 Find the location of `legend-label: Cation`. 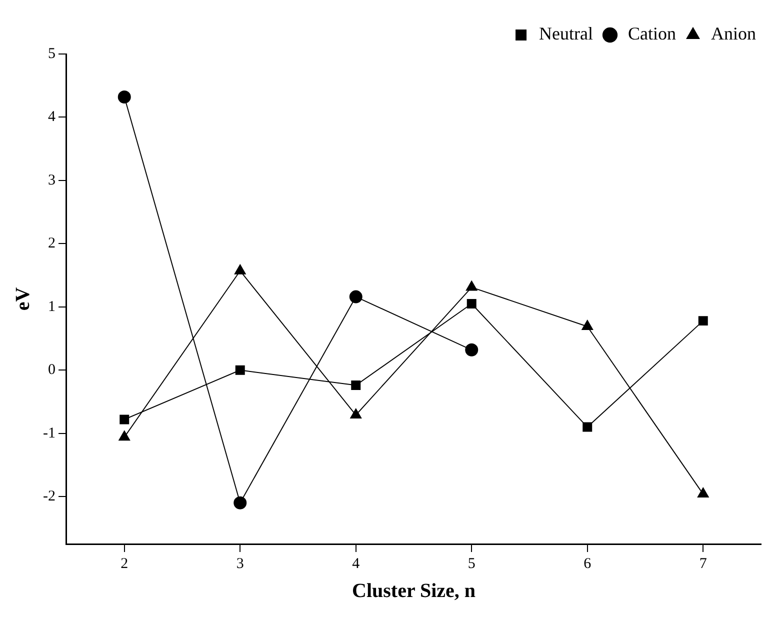

legend-label: Cation is located at coordinates (652, 34).